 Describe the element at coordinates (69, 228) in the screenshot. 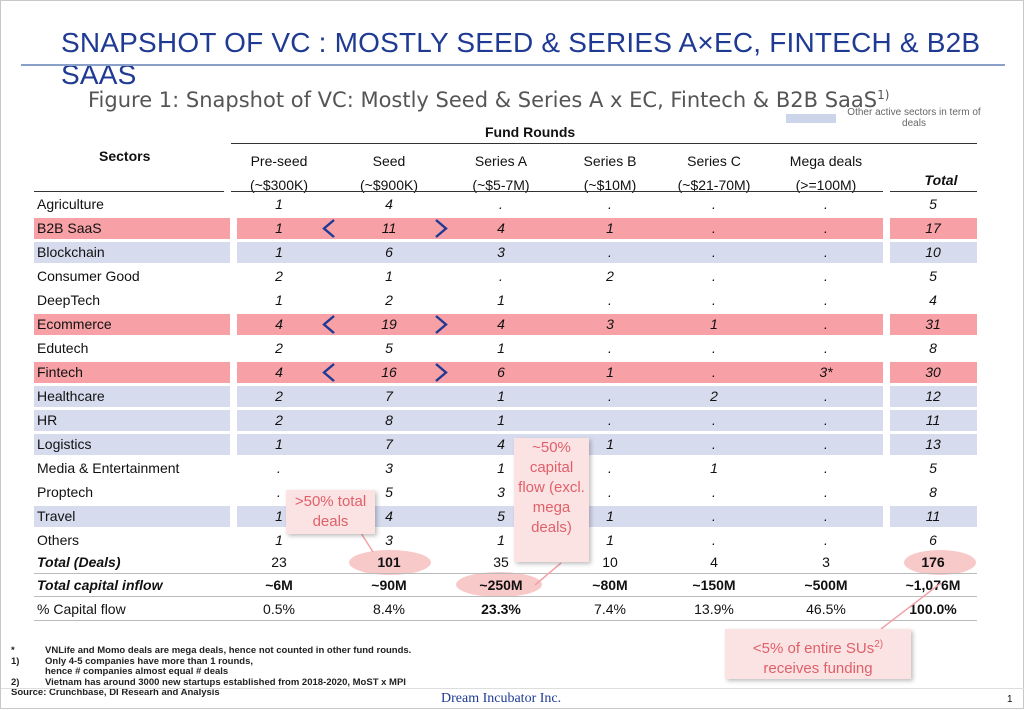

I see `sector-label: B2B SaaS` at that location.